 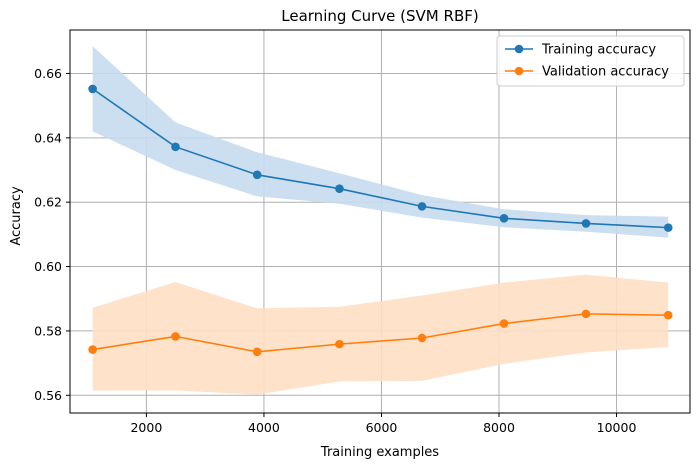 What do you see at coordinates (48, 330) in the screenshot?
I see `y-tick-label: 0.58` at bounding box center [48, 330].